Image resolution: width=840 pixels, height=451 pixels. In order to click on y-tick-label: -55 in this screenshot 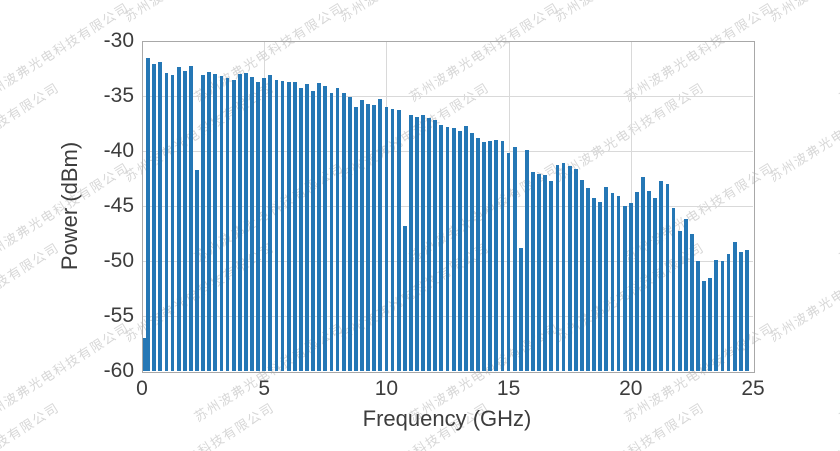, I will do `click(118, 315)`.